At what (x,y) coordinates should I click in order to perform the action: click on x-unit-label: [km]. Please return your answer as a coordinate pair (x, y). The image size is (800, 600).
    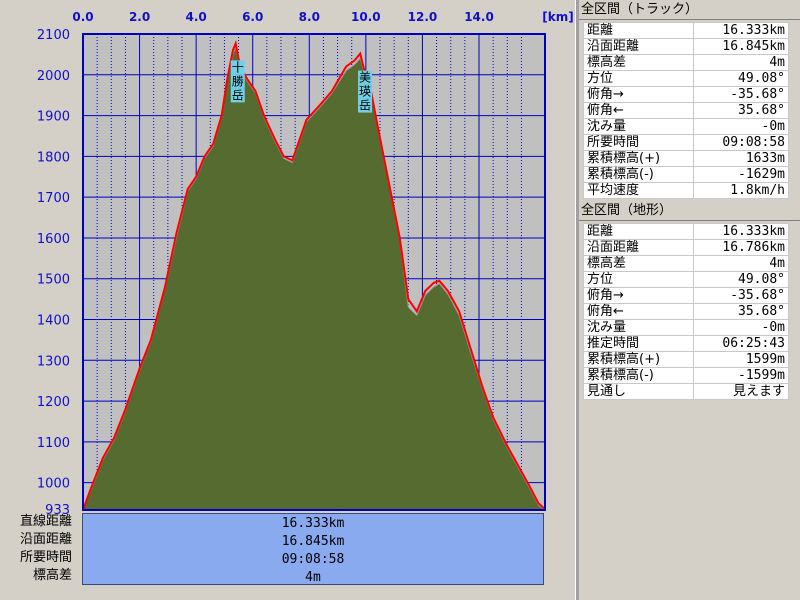
    Looking at the image, I should click on (557, 17).